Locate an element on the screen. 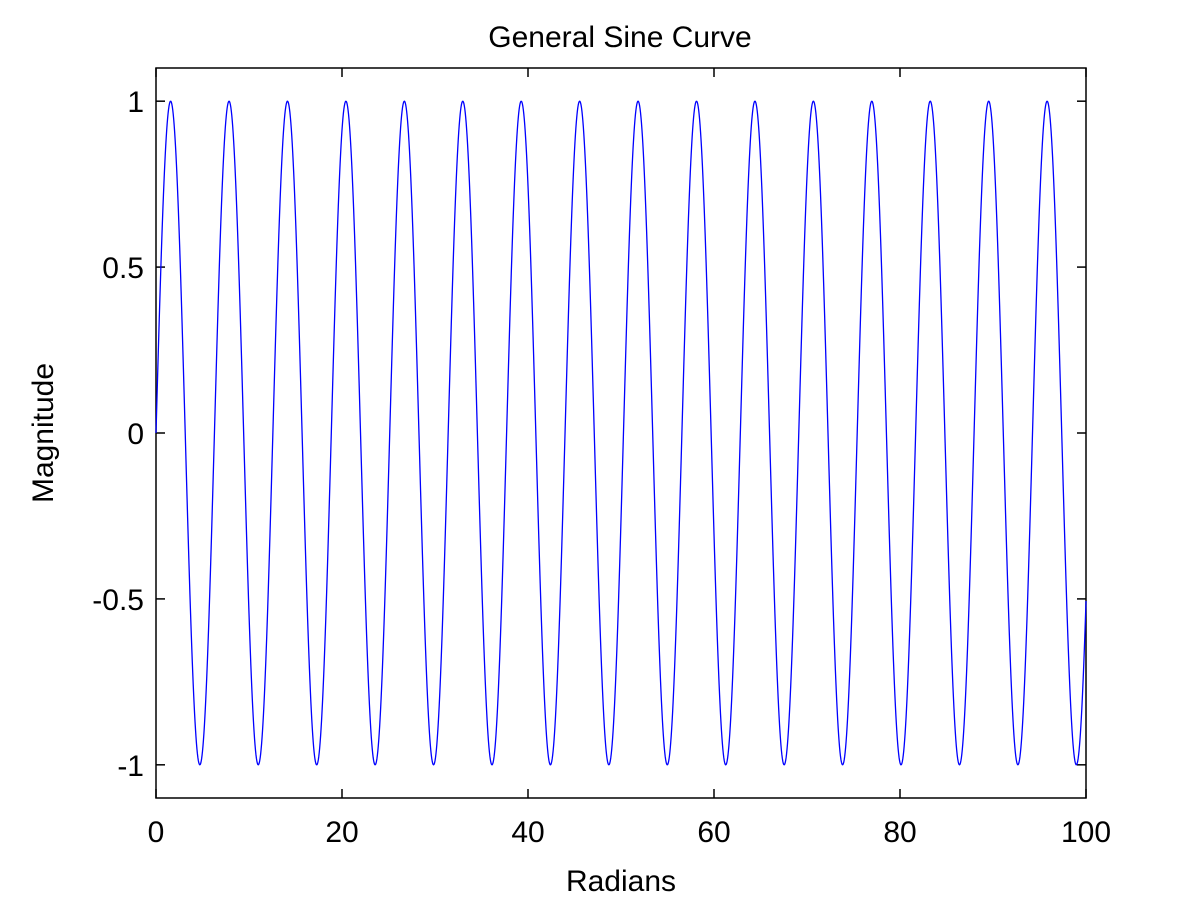 The height and width of the screenshot is (900, 1200). x-tick-label: 40 is located at coordinates (527, 832).